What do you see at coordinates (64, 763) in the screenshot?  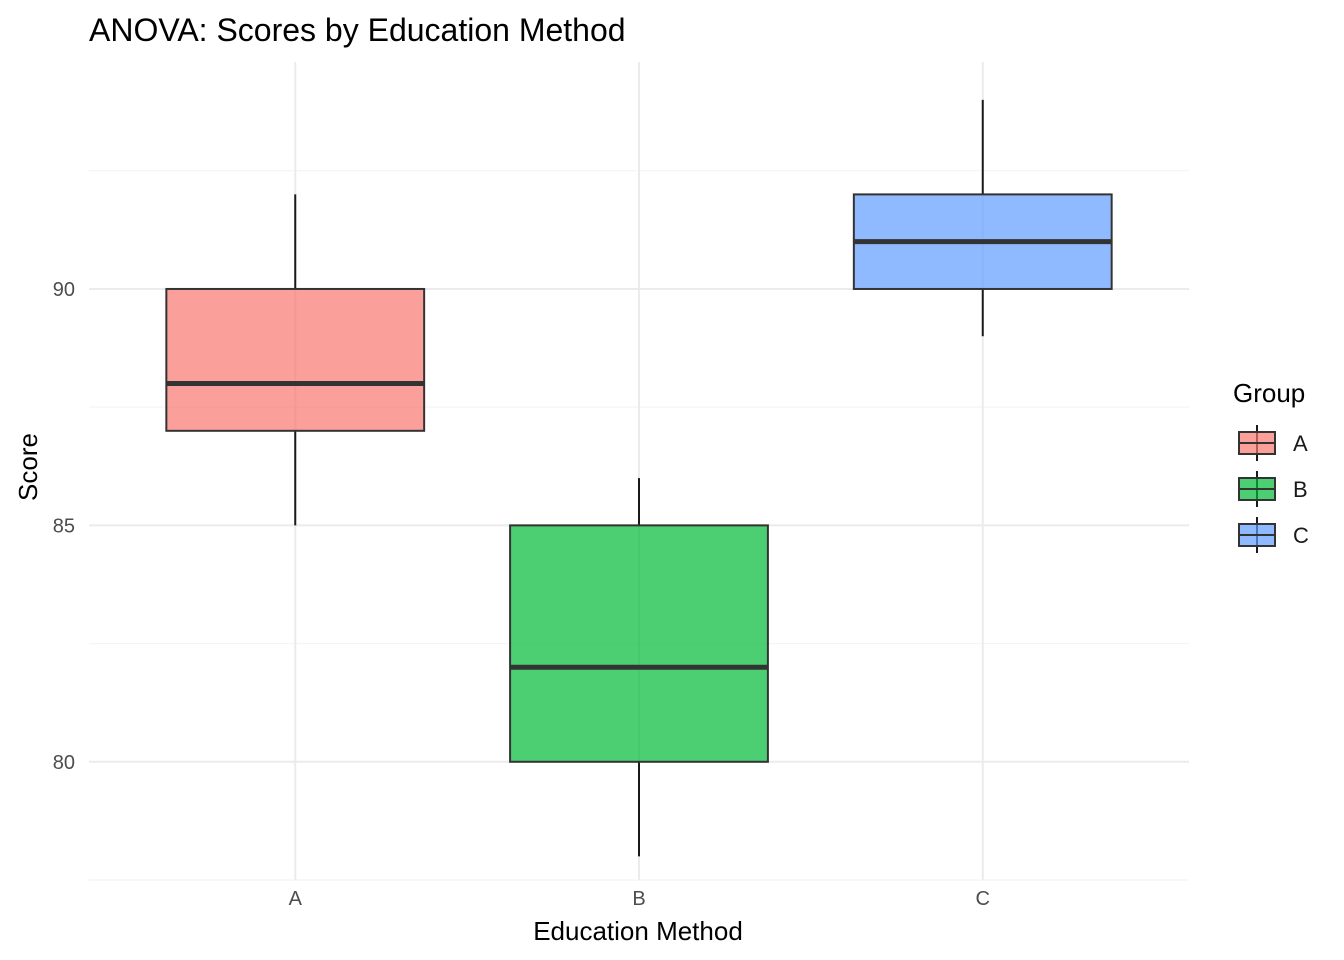 I see `y-tick-label: 80` at bounding box center [64, 763].